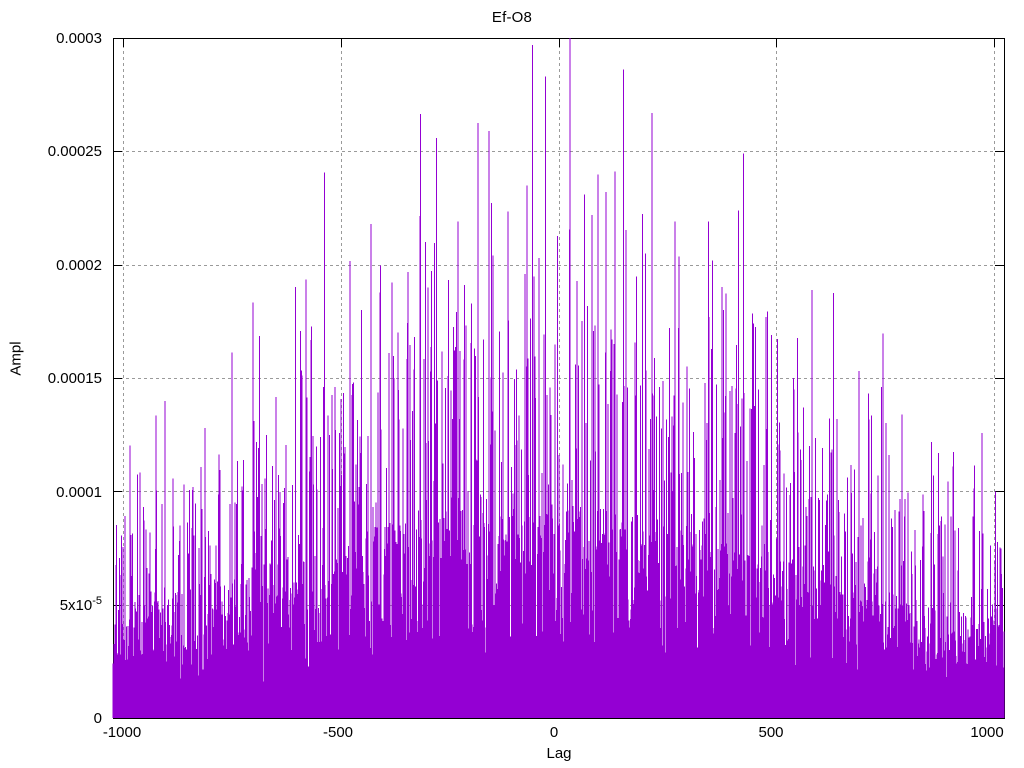 This screenshot has width=1024, height=768. I want to click on y-tick-0.0001: 0.0001, so click(51, 492).